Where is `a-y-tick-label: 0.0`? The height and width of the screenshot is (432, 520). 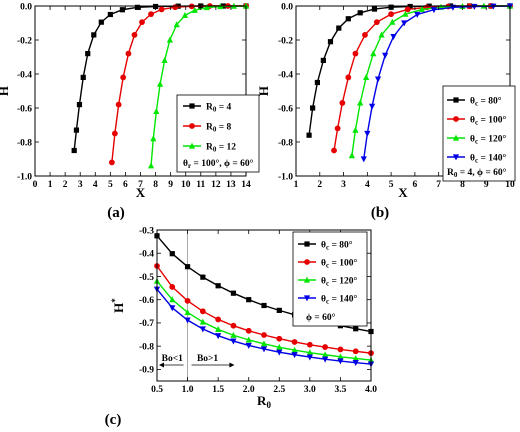 a-y-tick-label: 0.0 is located at coordinates (26, 7).